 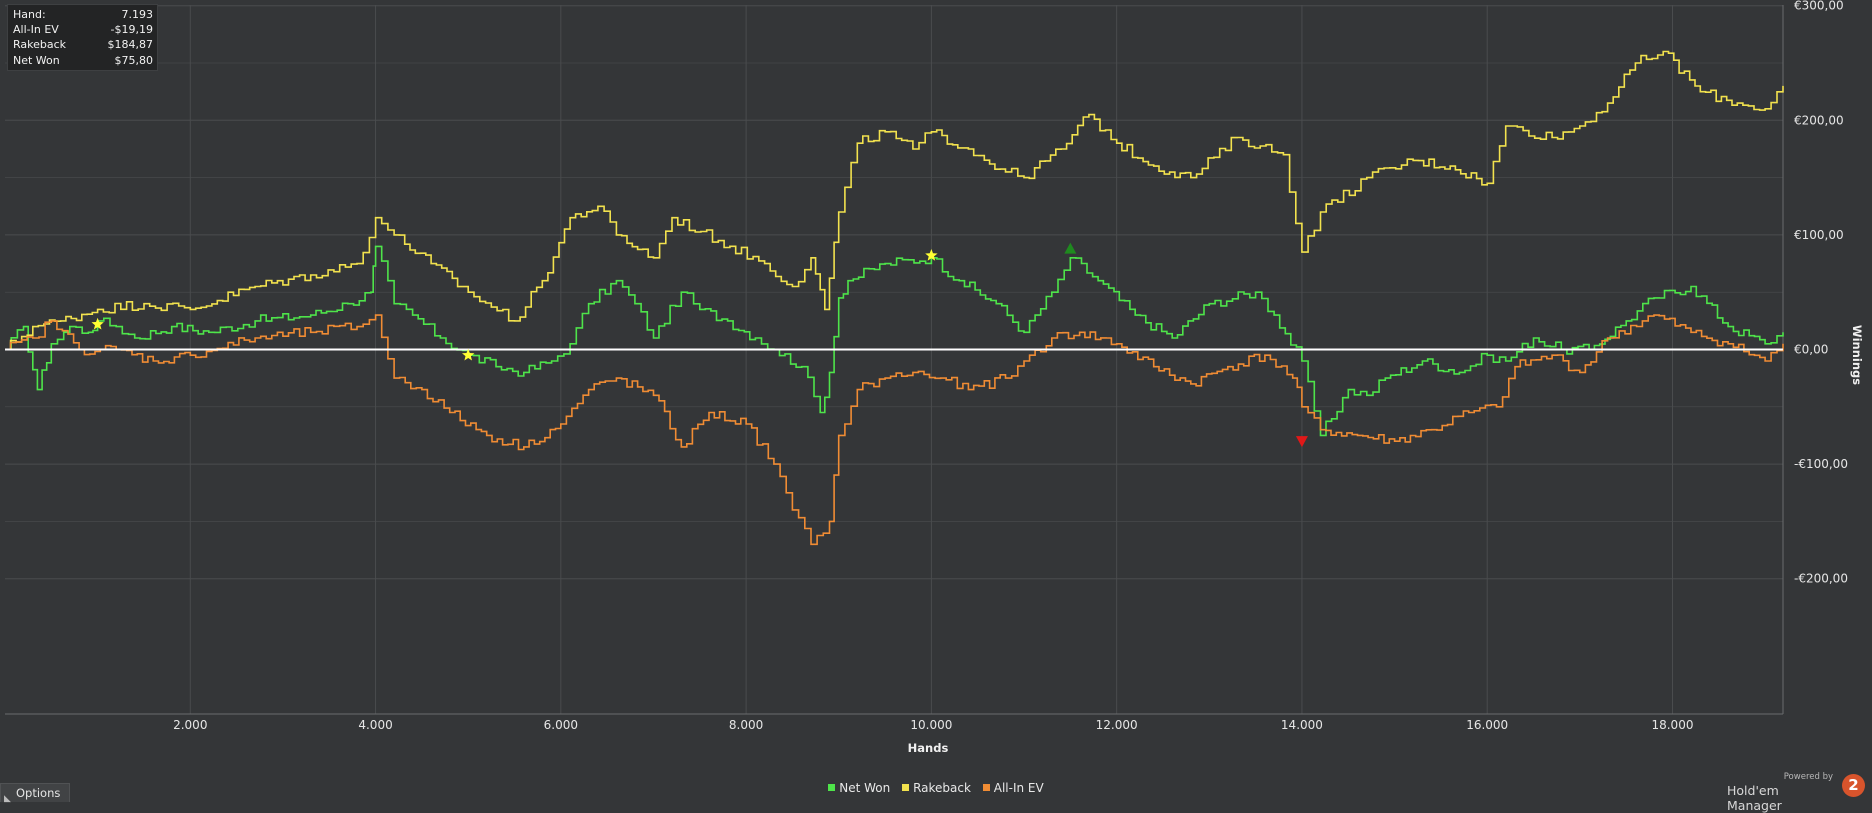 What do you see at coordinates (83, 29) in the screenshot?
I see `stat-row-allin-ev: All-In EV -$19,19` at bounding box center [83, 29].